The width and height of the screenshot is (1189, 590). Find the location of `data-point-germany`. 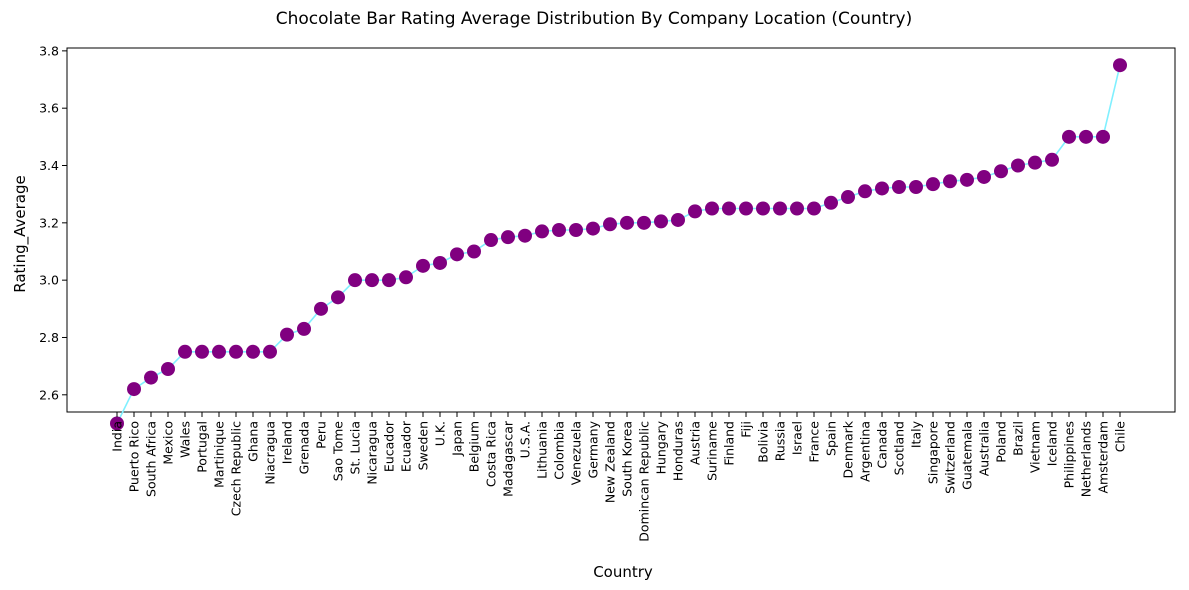

data-point-germany is located at coordinates (593, 228).